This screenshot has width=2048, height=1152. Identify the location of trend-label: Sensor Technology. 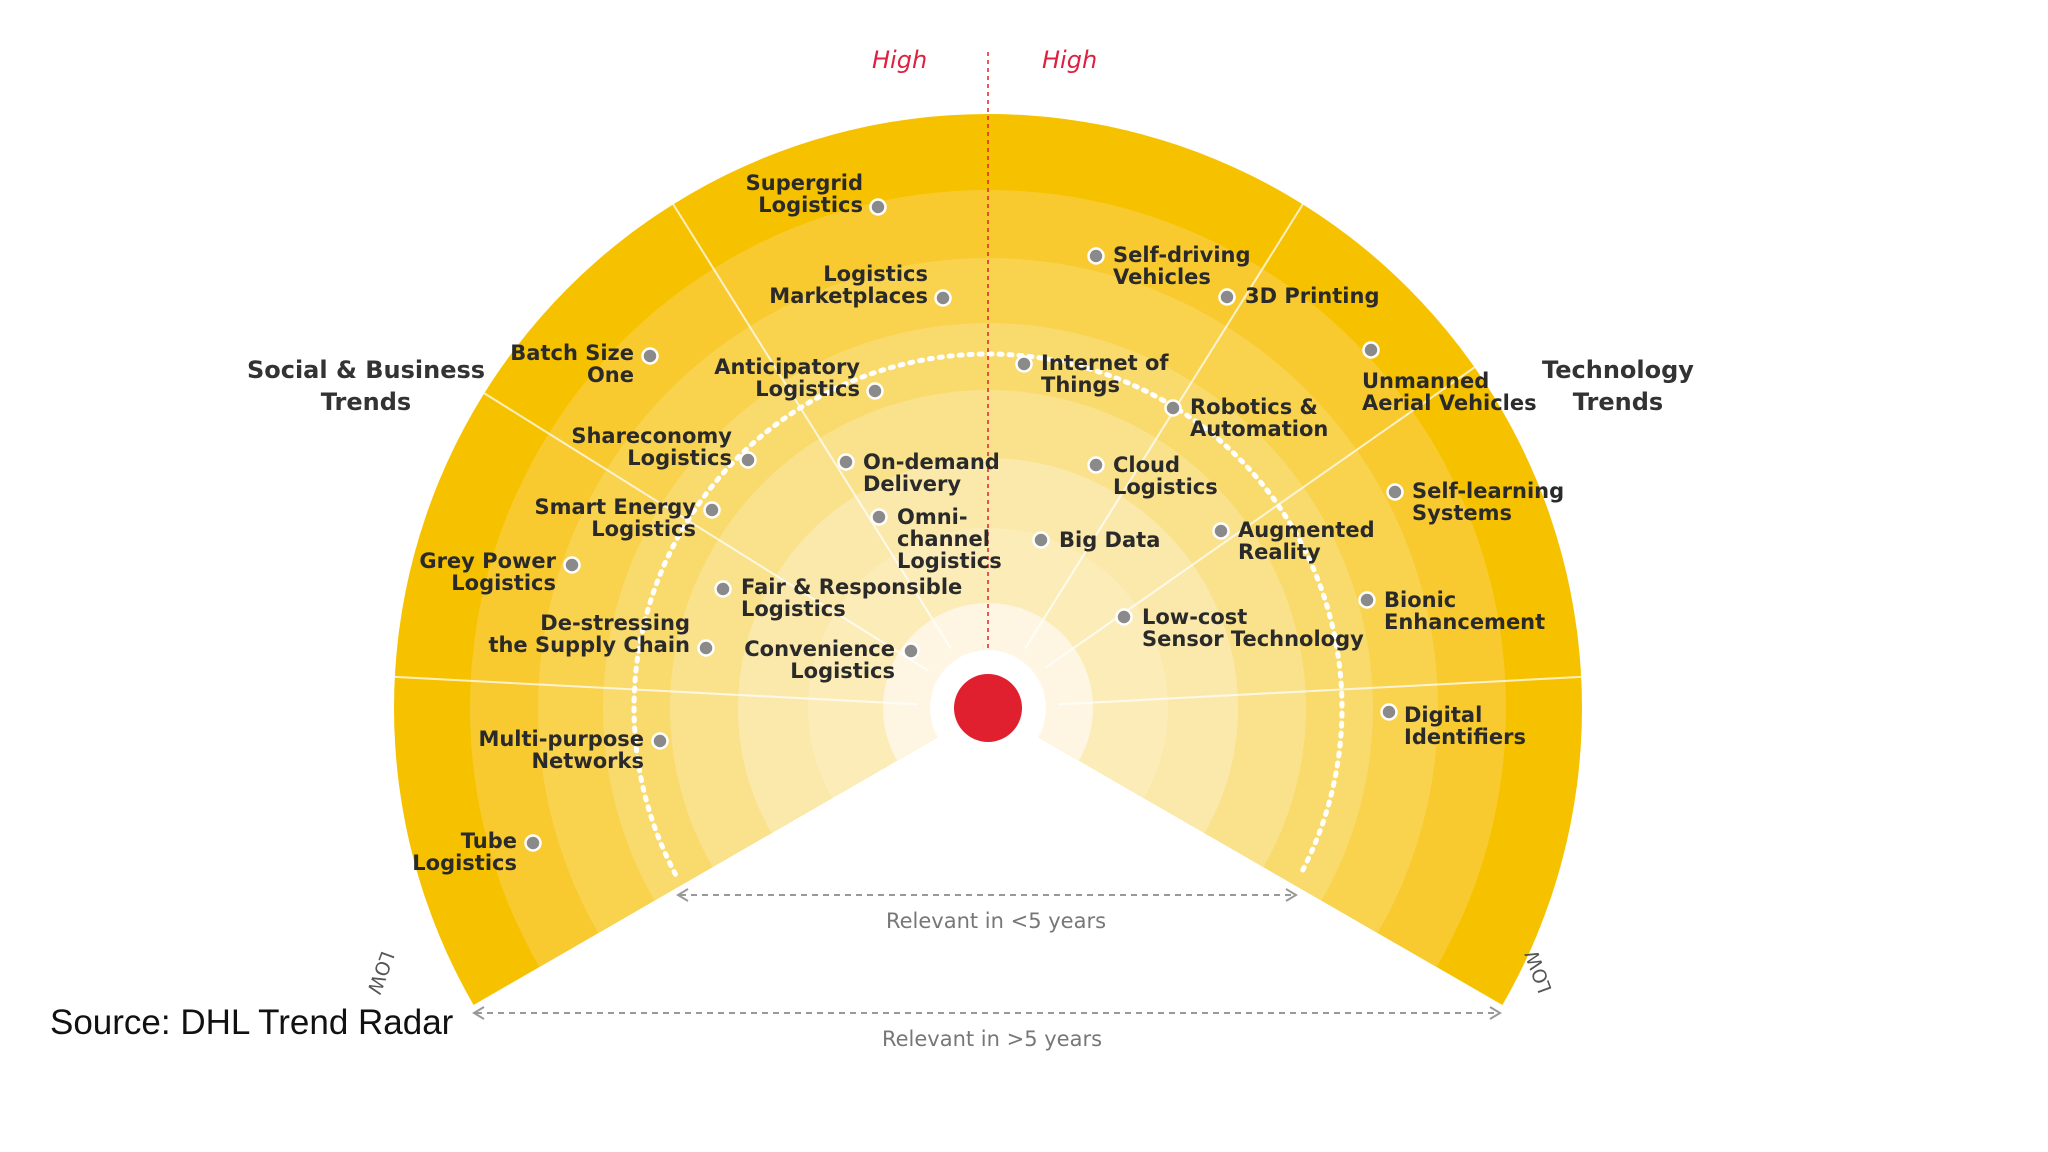
(1253, 639).